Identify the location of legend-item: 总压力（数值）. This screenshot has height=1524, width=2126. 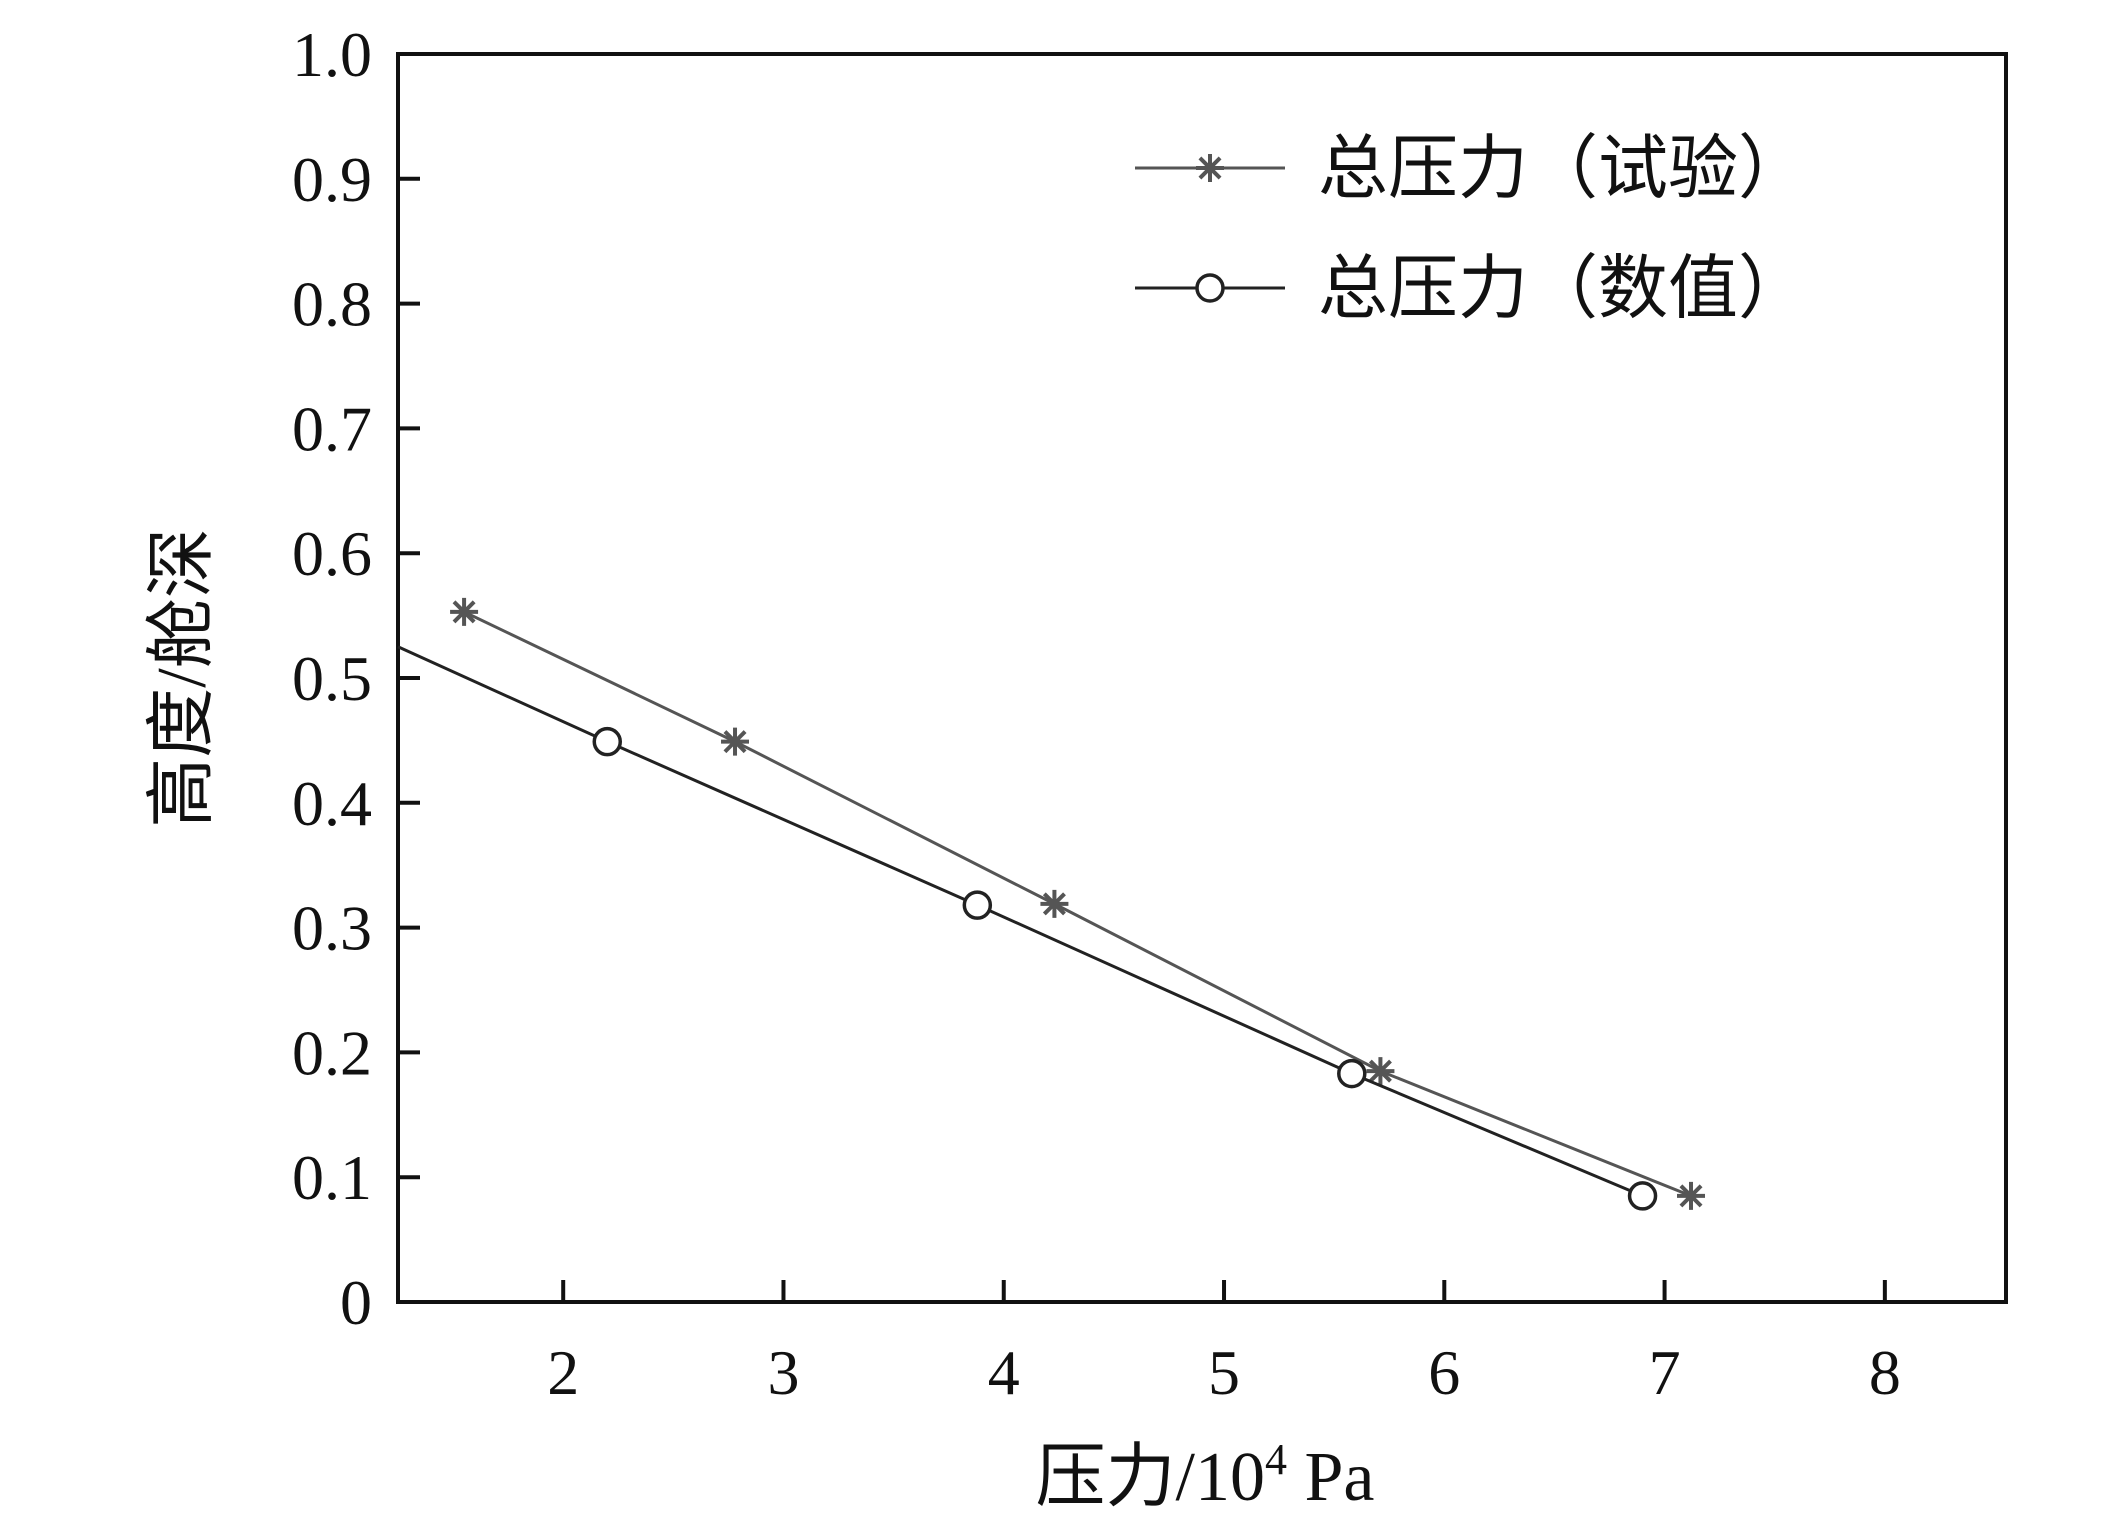
(1471, 289).